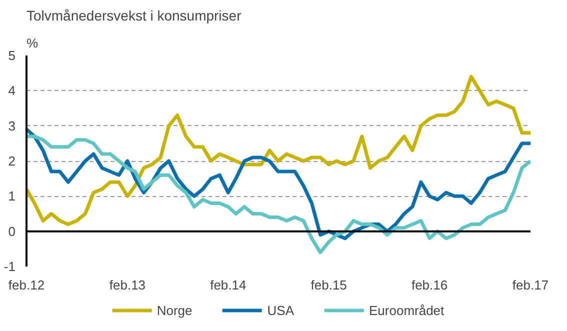 The width and height of the screenshot is (567, 331). What do you see at coordinates (429, 285) in the screenshot?
I see `x-tick-label: feb.16` at bounding box center [429, 285].